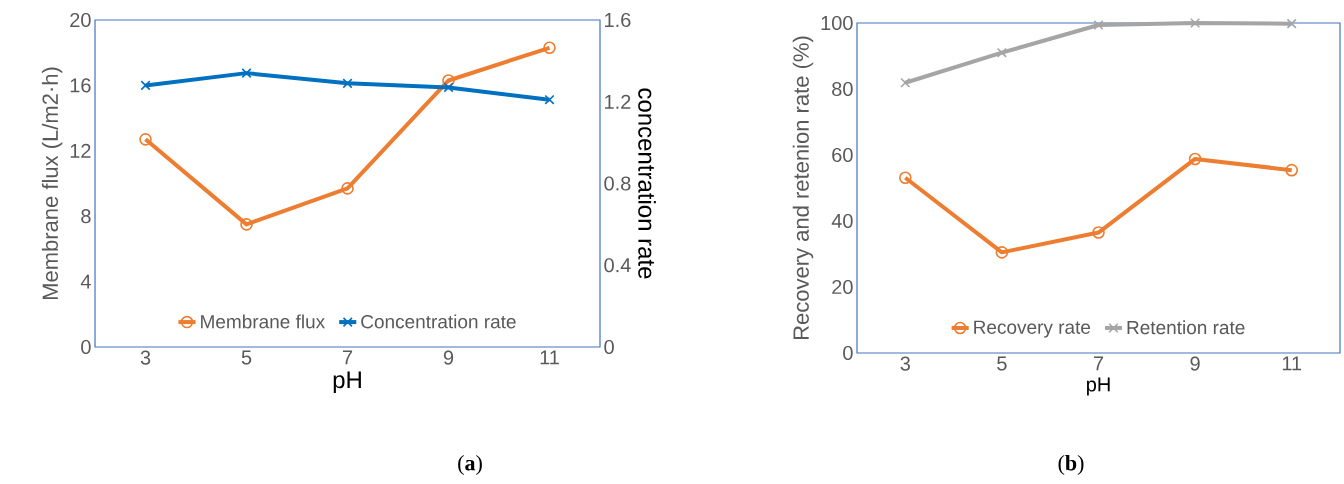 The width and height of the screenshot is (1344, 484). I want to click on y-tick-label: 40, so click(842, 221).